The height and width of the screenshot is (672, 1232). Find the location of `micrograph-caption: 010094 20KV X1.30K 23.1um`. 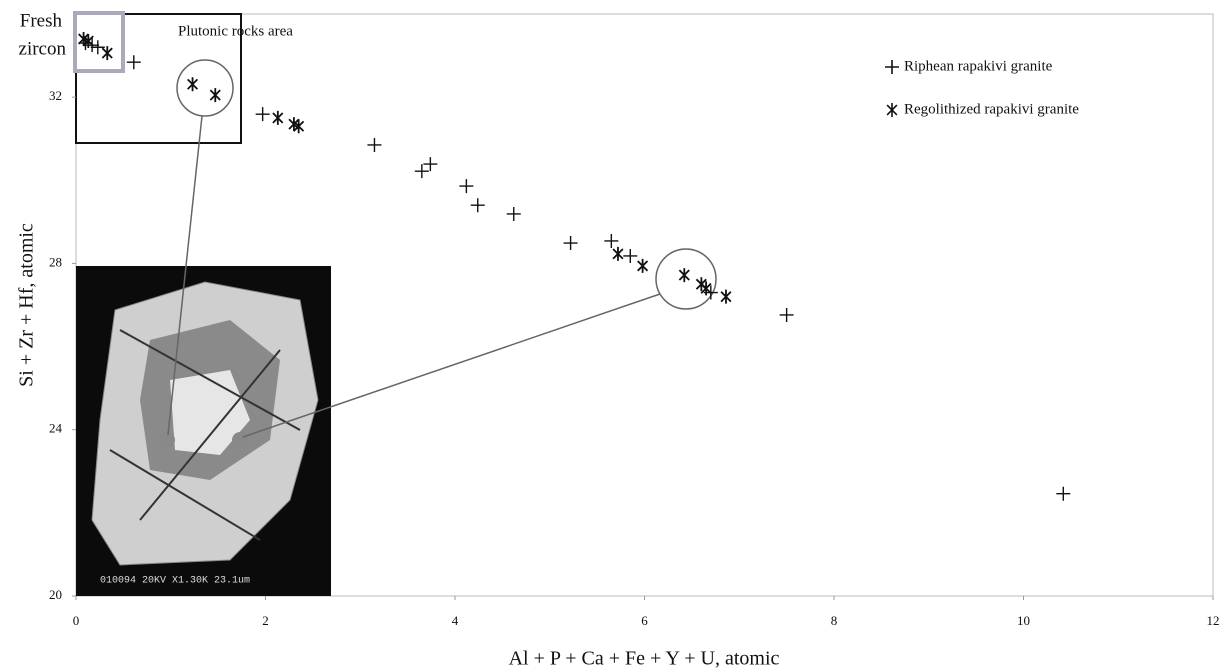

micrograph-caption: 010094 20KV X1.30K 23.1um is located at coordinates (175, 581).